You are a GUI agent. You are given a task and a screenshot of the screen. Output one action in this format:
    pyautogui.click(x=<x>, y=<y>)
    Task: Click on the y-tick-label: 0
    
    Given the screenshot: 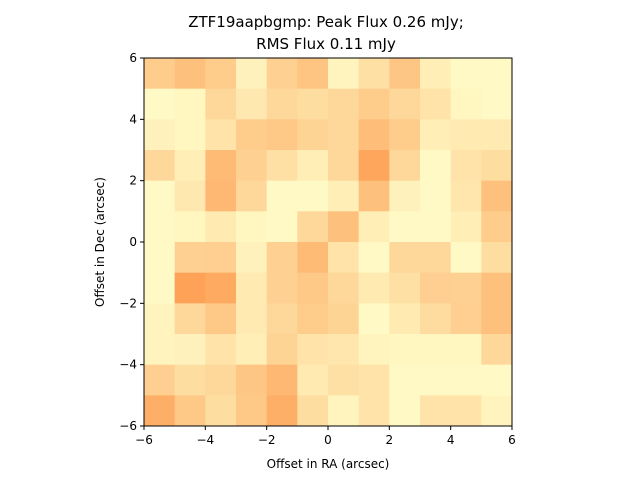 What is the action you would take?
    pyautogui.click(x=133, y=242)
    